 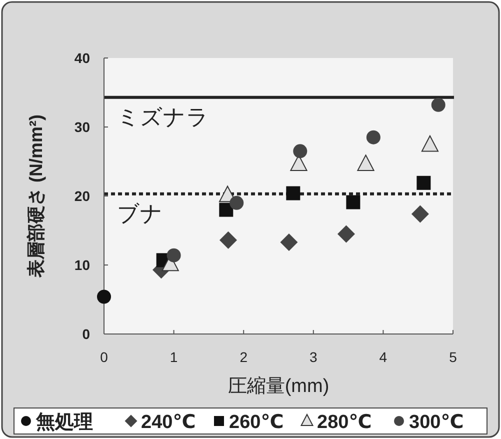 I want to click on legend-label: 240℃, so click(x=168, y=422).